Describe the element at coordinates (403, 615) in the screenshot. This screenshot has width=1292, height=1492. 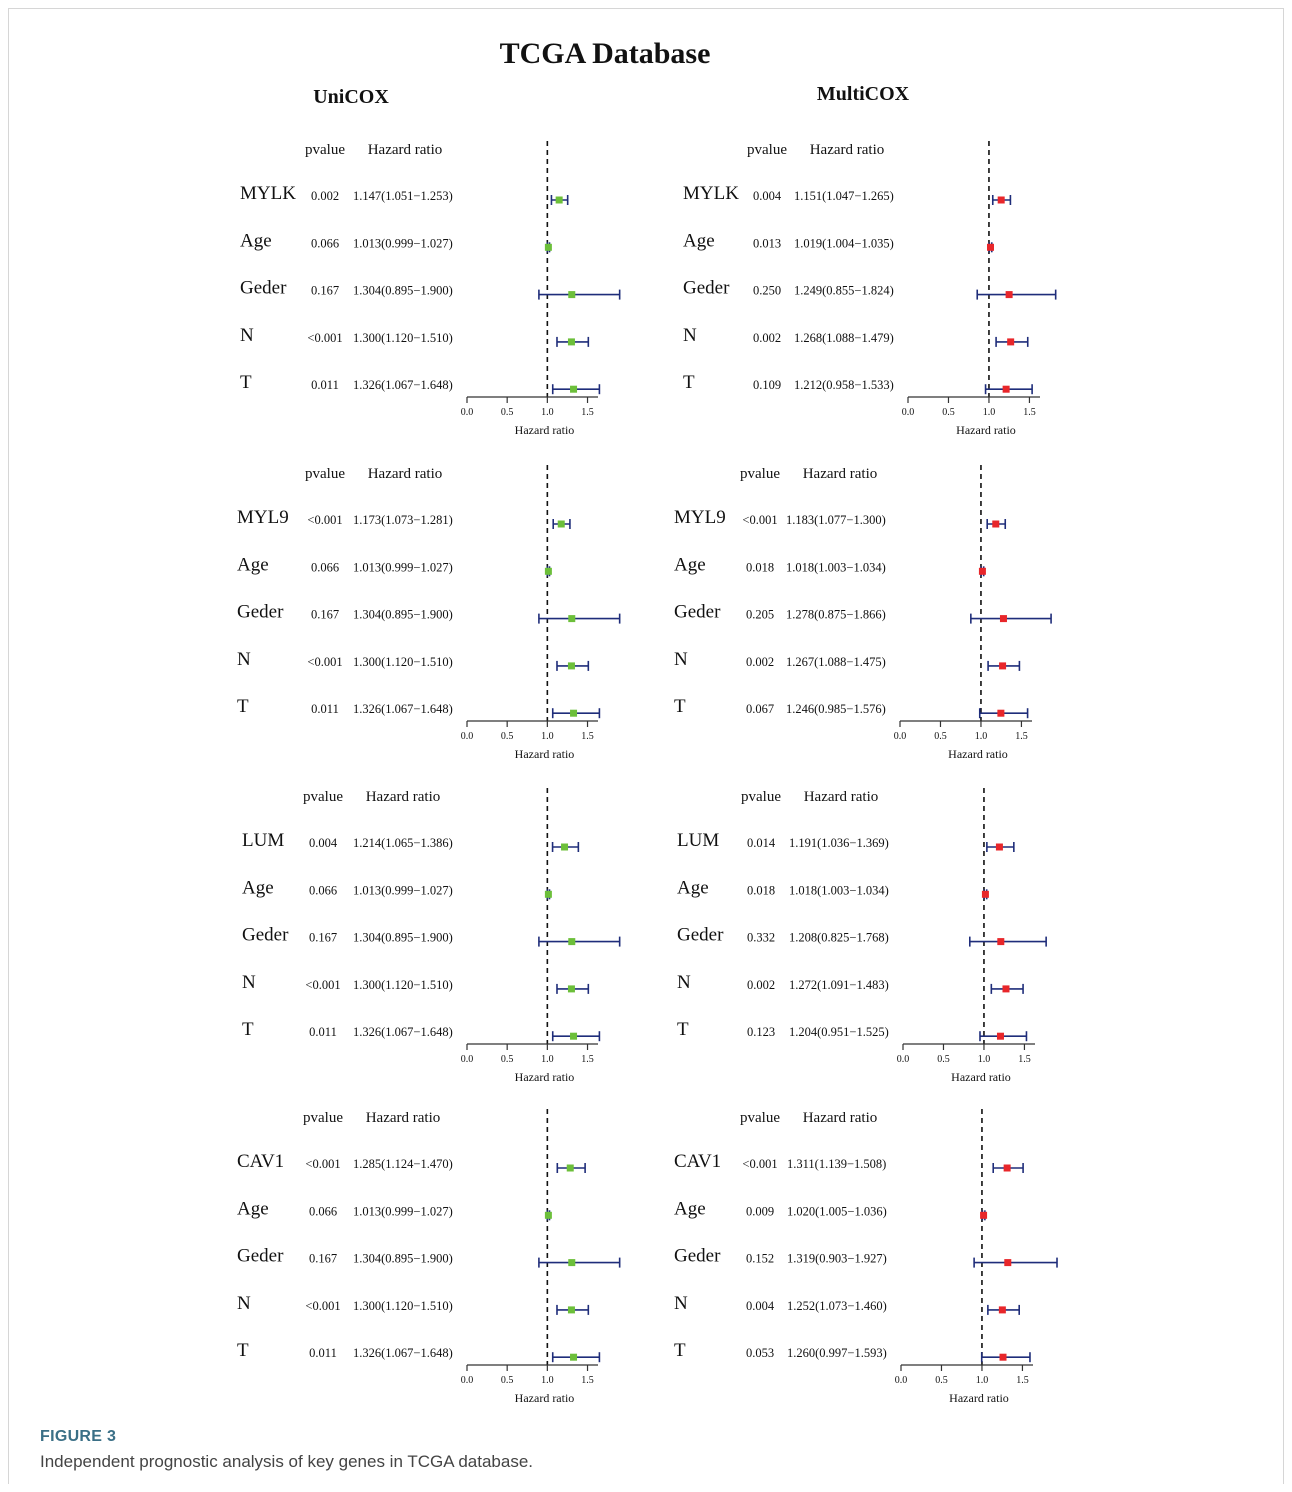
I see `panel-3-row-hr-text: 1.304(0.895−1.900)` at that location.